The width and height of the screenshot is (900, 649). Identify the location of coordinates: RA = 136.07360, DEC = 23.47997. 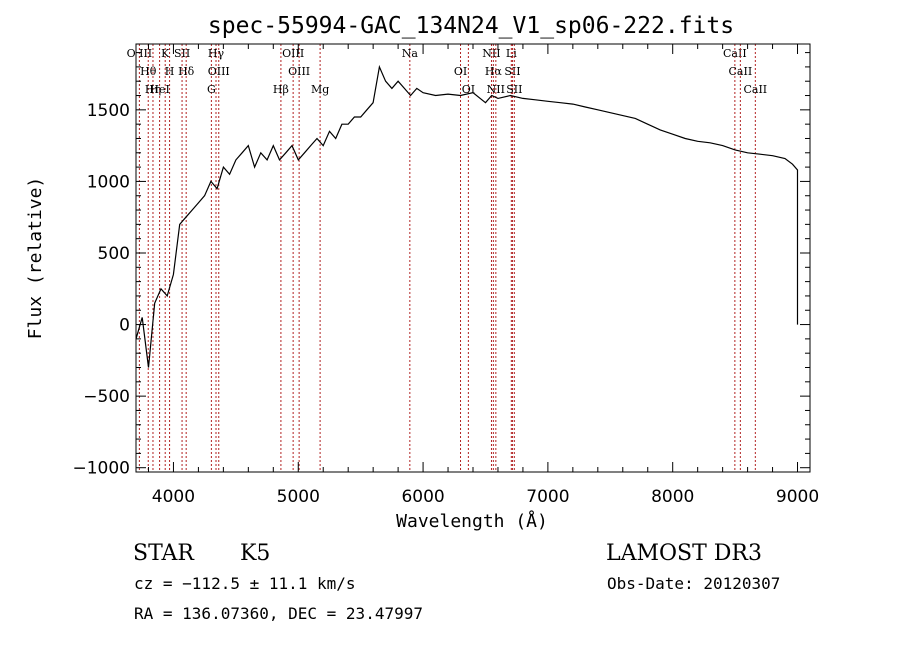
(278, 613).